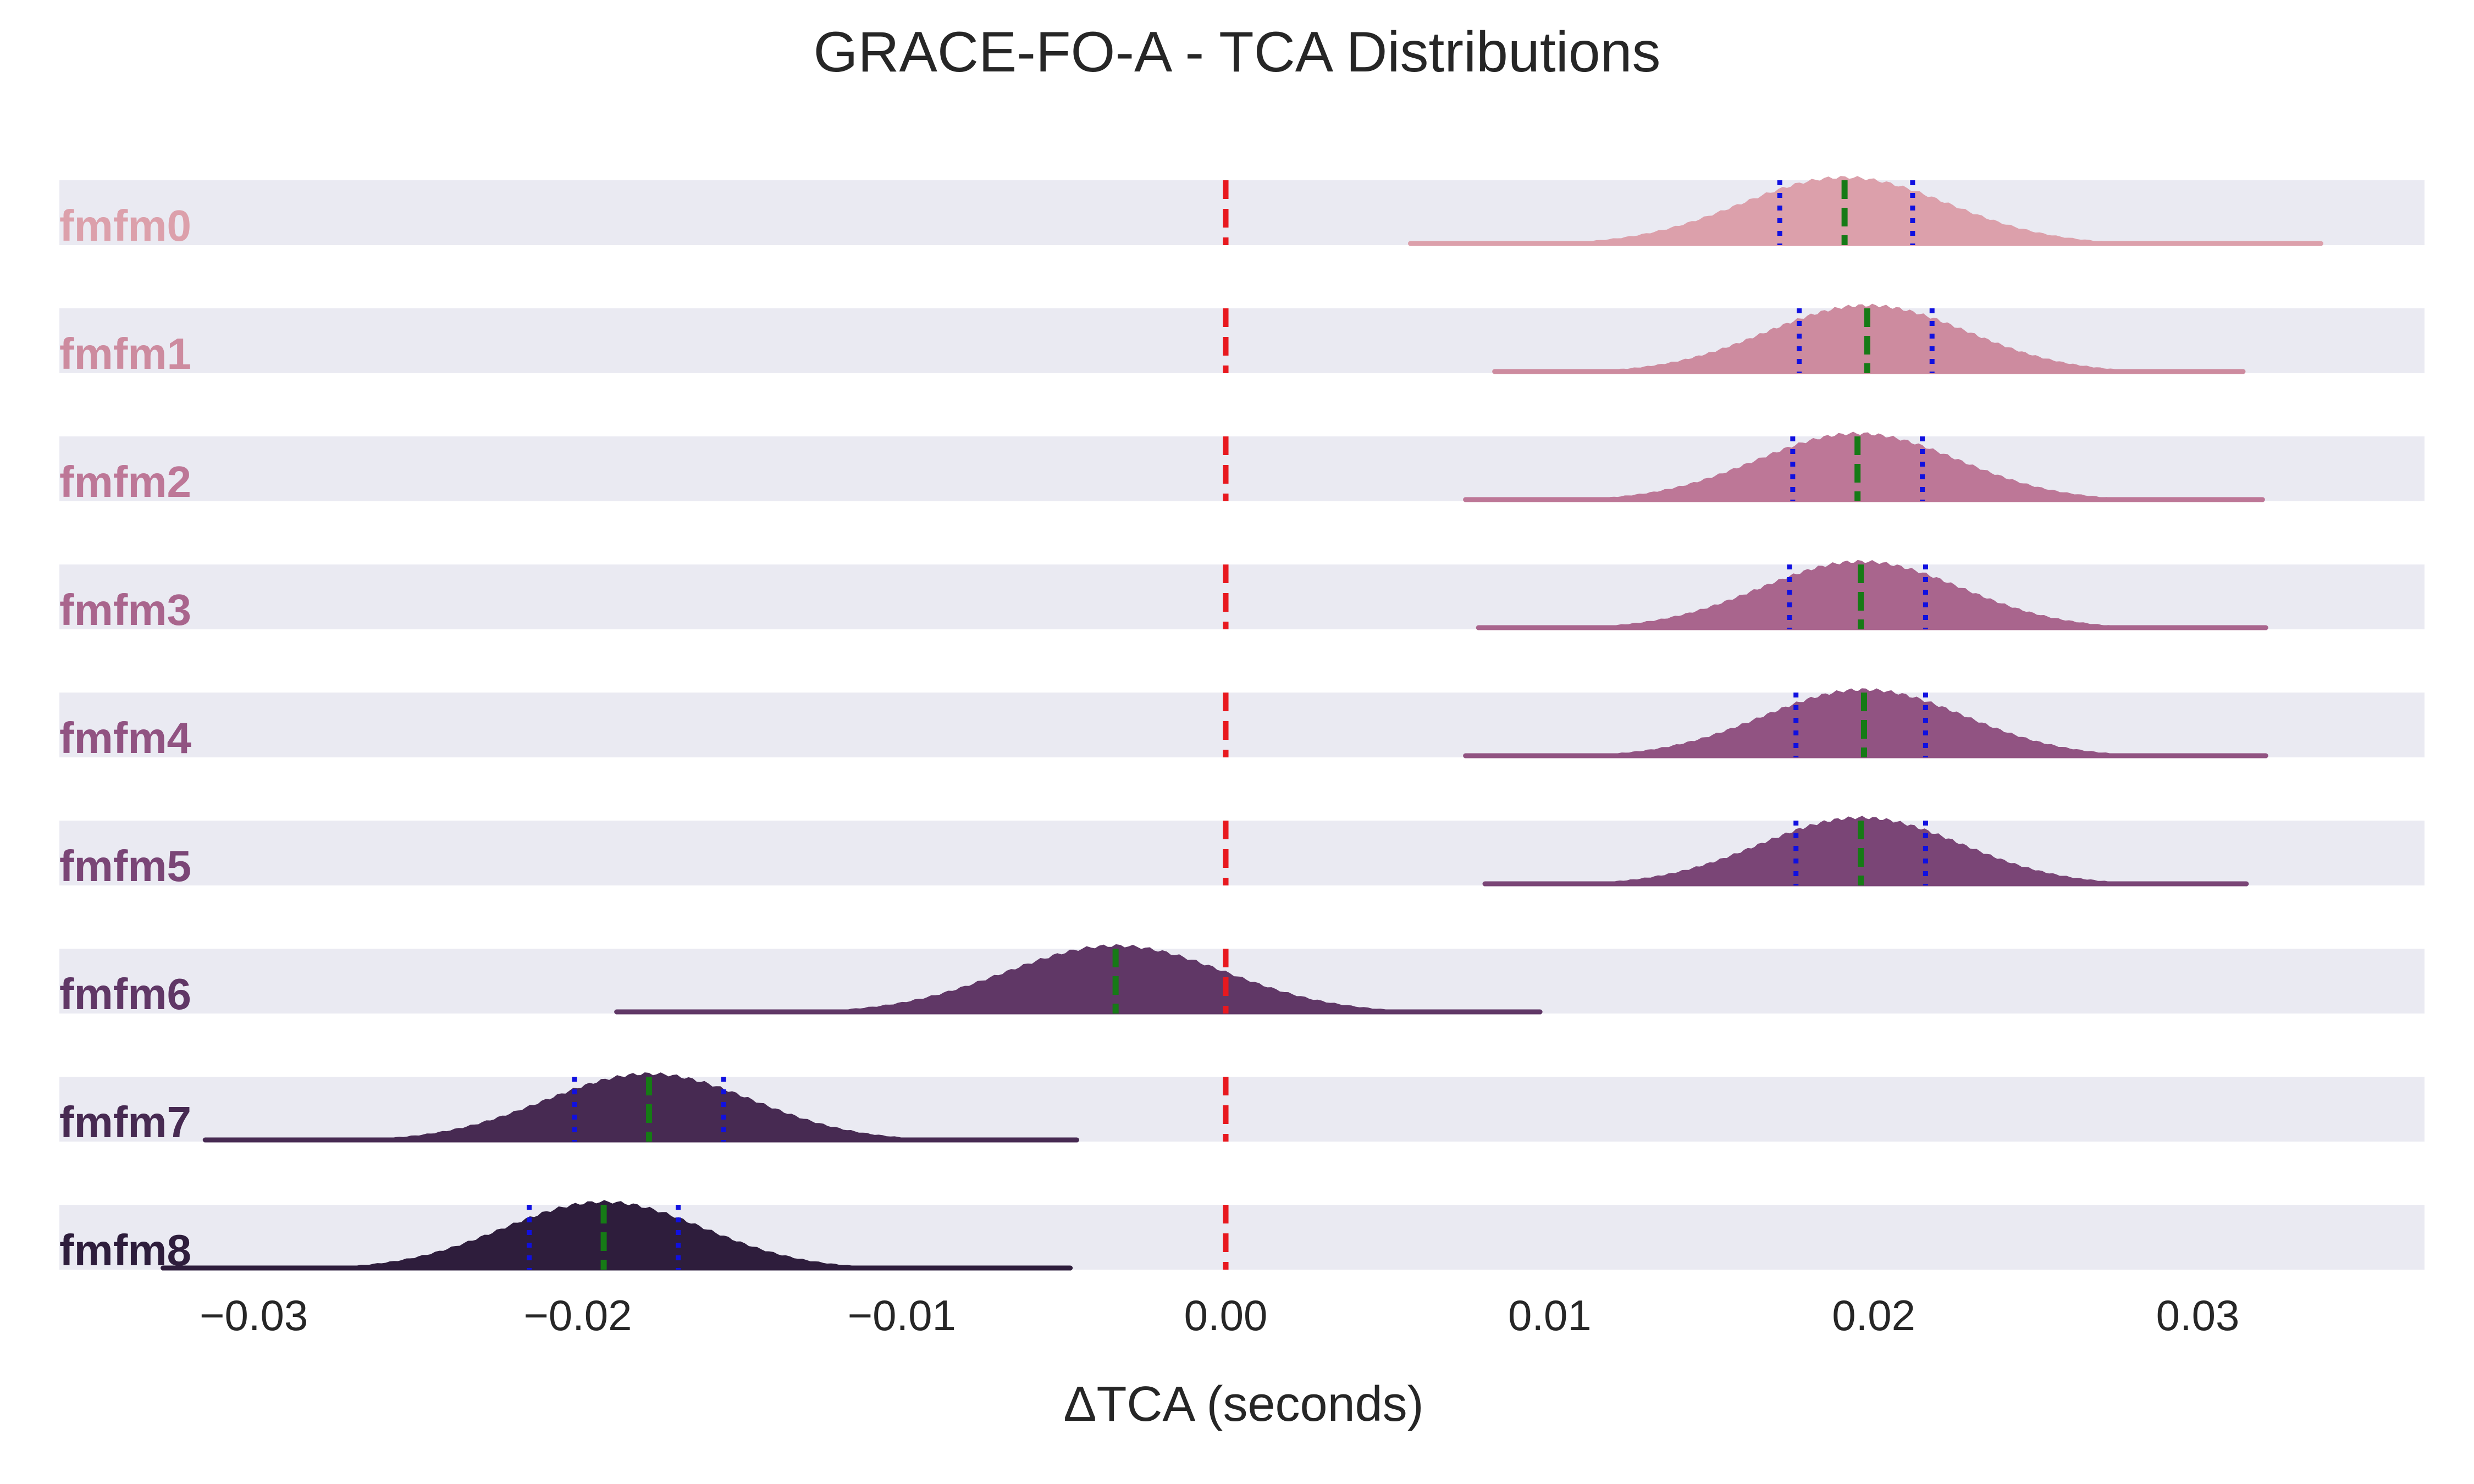  Describe the element at coordinates (1242, 212) in the screenshot. I see `row-band-fmfm0` at that location.